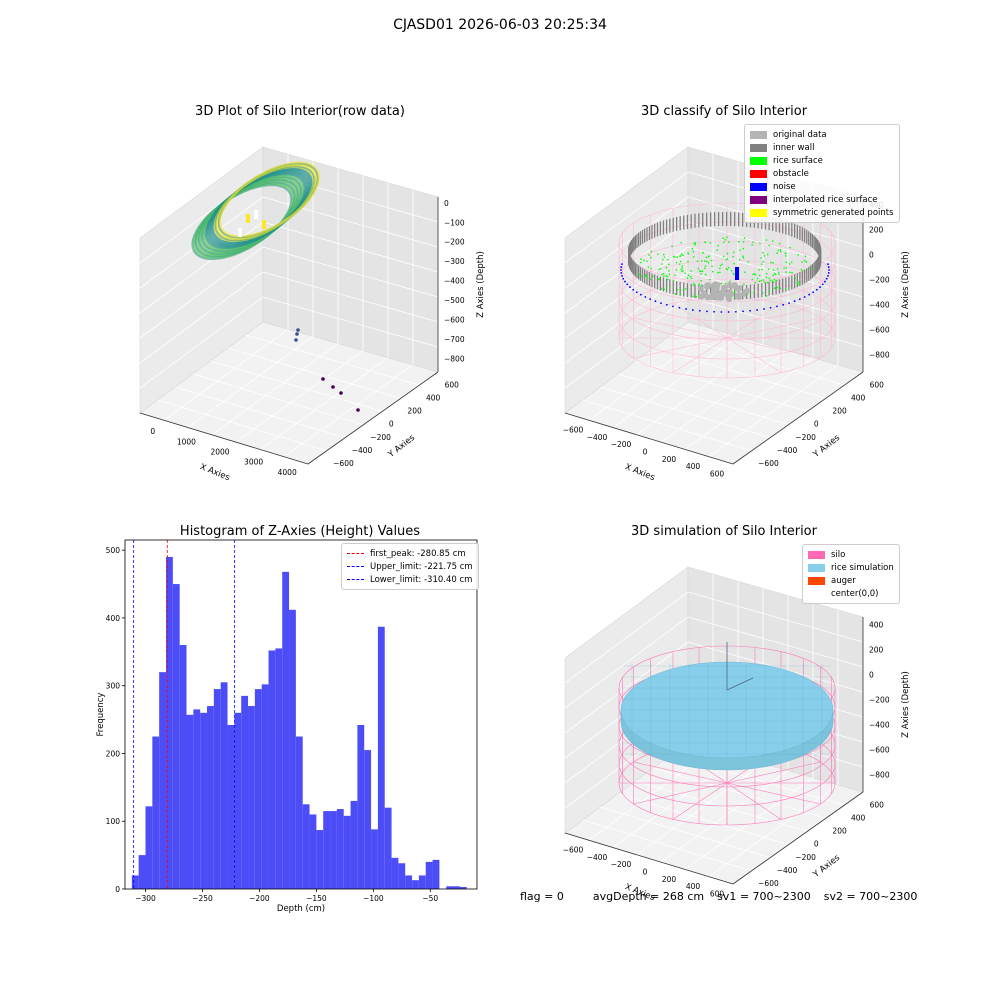 This screenshot has width=1000, height=1000. Describe the element at coordinates (454, 261) in the screenshot. I see `raw-z-tick-label: −300` at that location.